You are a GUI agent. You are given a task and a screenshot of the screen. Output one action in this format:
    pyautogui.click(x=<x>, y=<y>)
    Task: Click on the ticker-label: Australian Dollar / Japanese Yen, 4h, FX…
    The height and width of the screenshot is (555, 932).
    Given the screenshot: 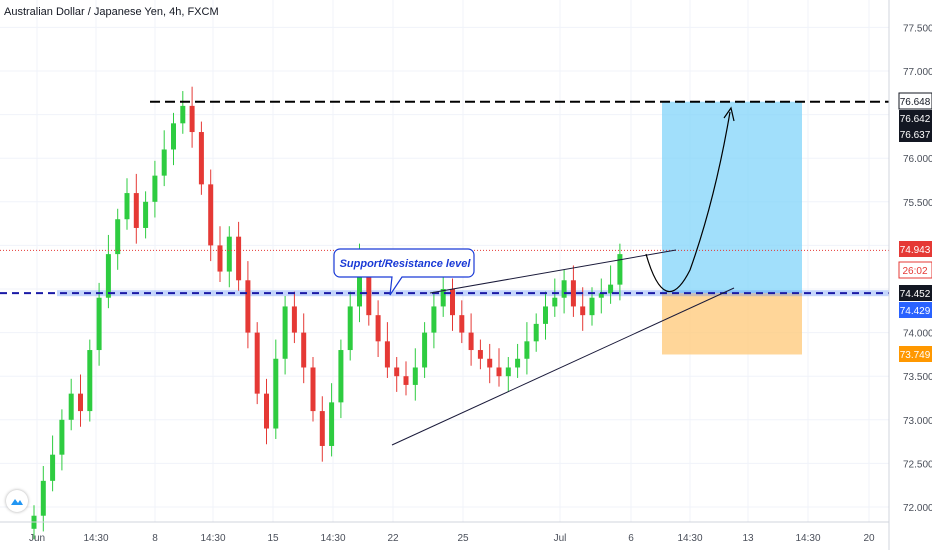 What is the action you would take?
    pyautogui.click(x=111, y=12)
    